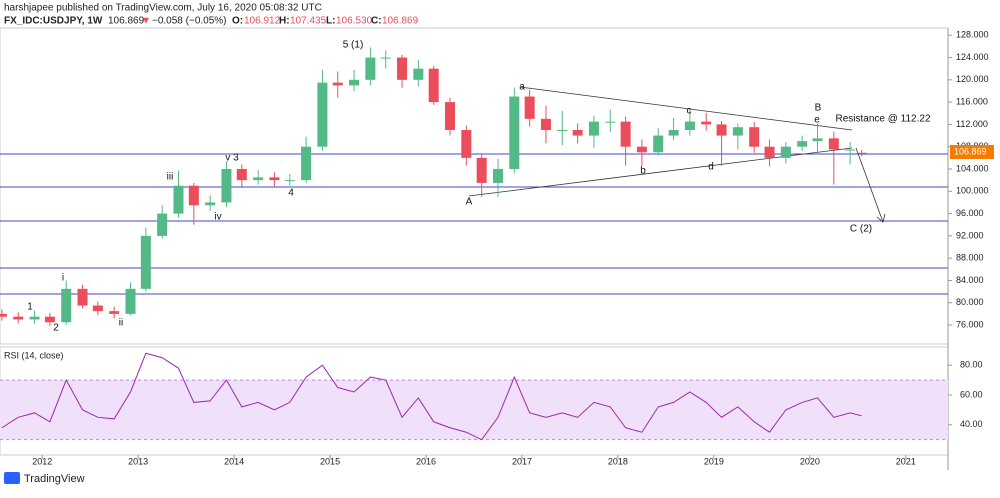 Image resolution: width=1000 pixels, height=498 pixels. What do you see at coordinates (126, 21) in the screenshot?
I see `price: 106.869` at bounding box center [126, 21].